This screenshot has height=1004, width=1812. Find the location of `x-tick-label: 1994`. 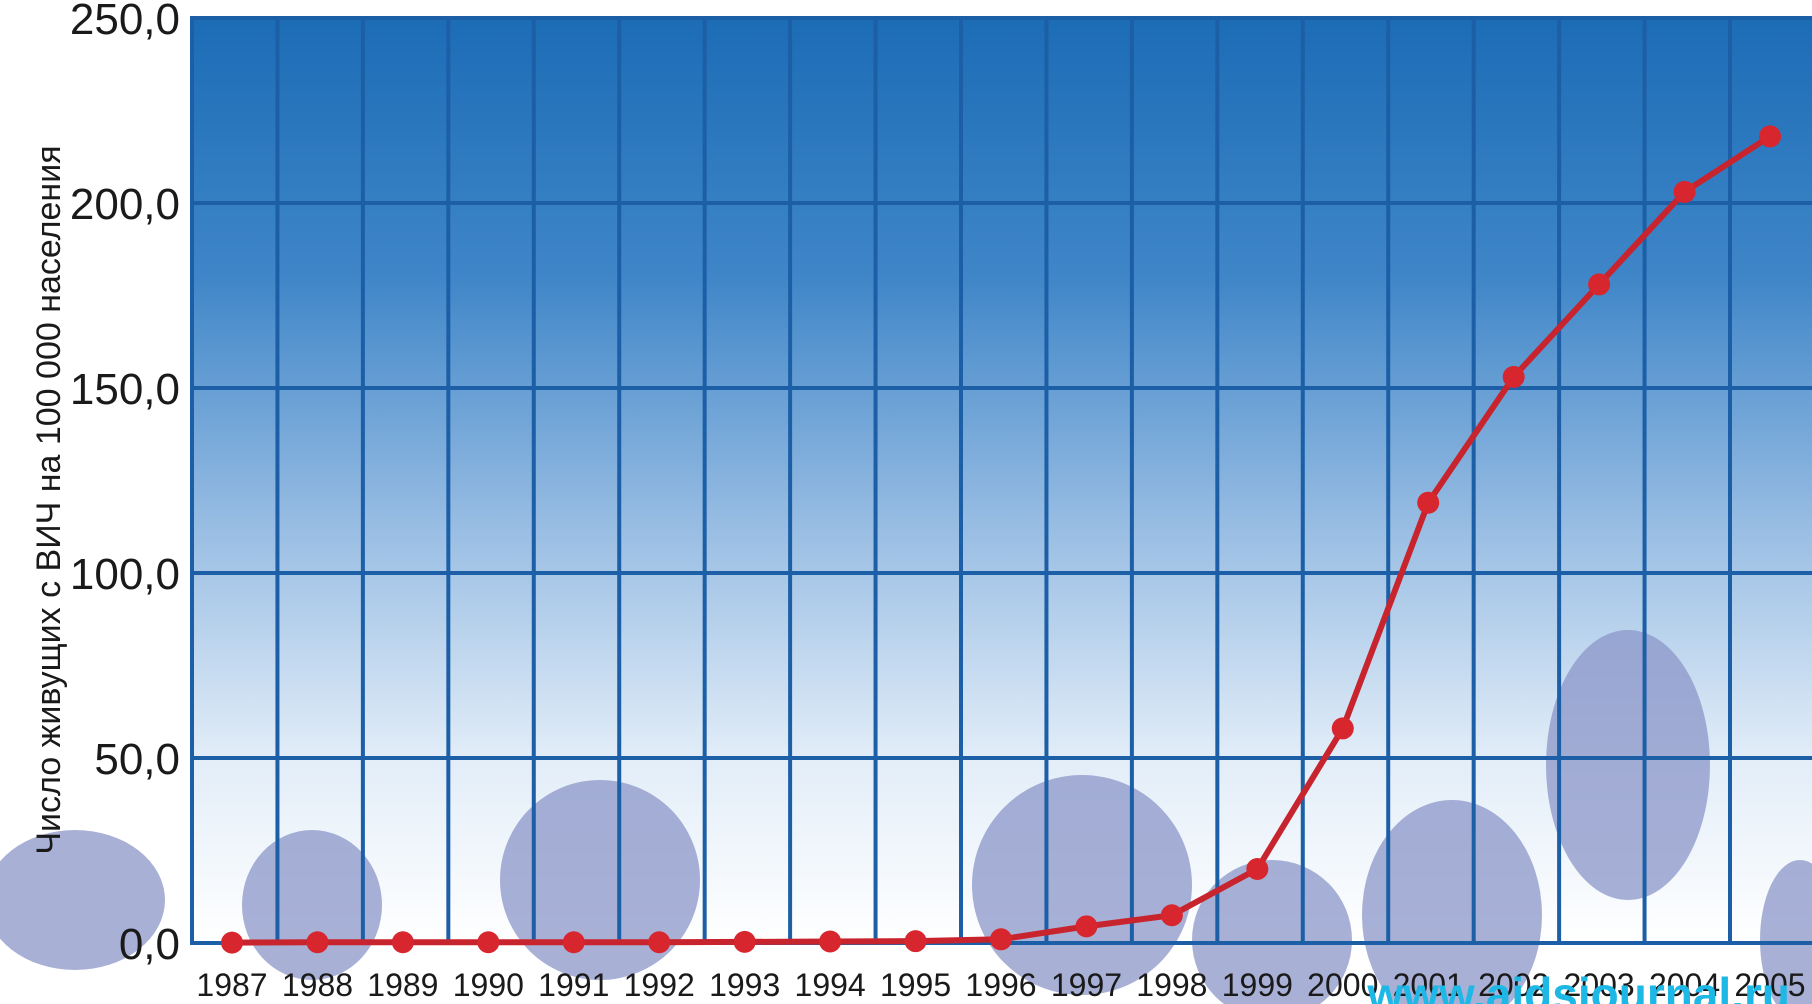

x-tick-label: 1994 is located at coordinates (830, 985).